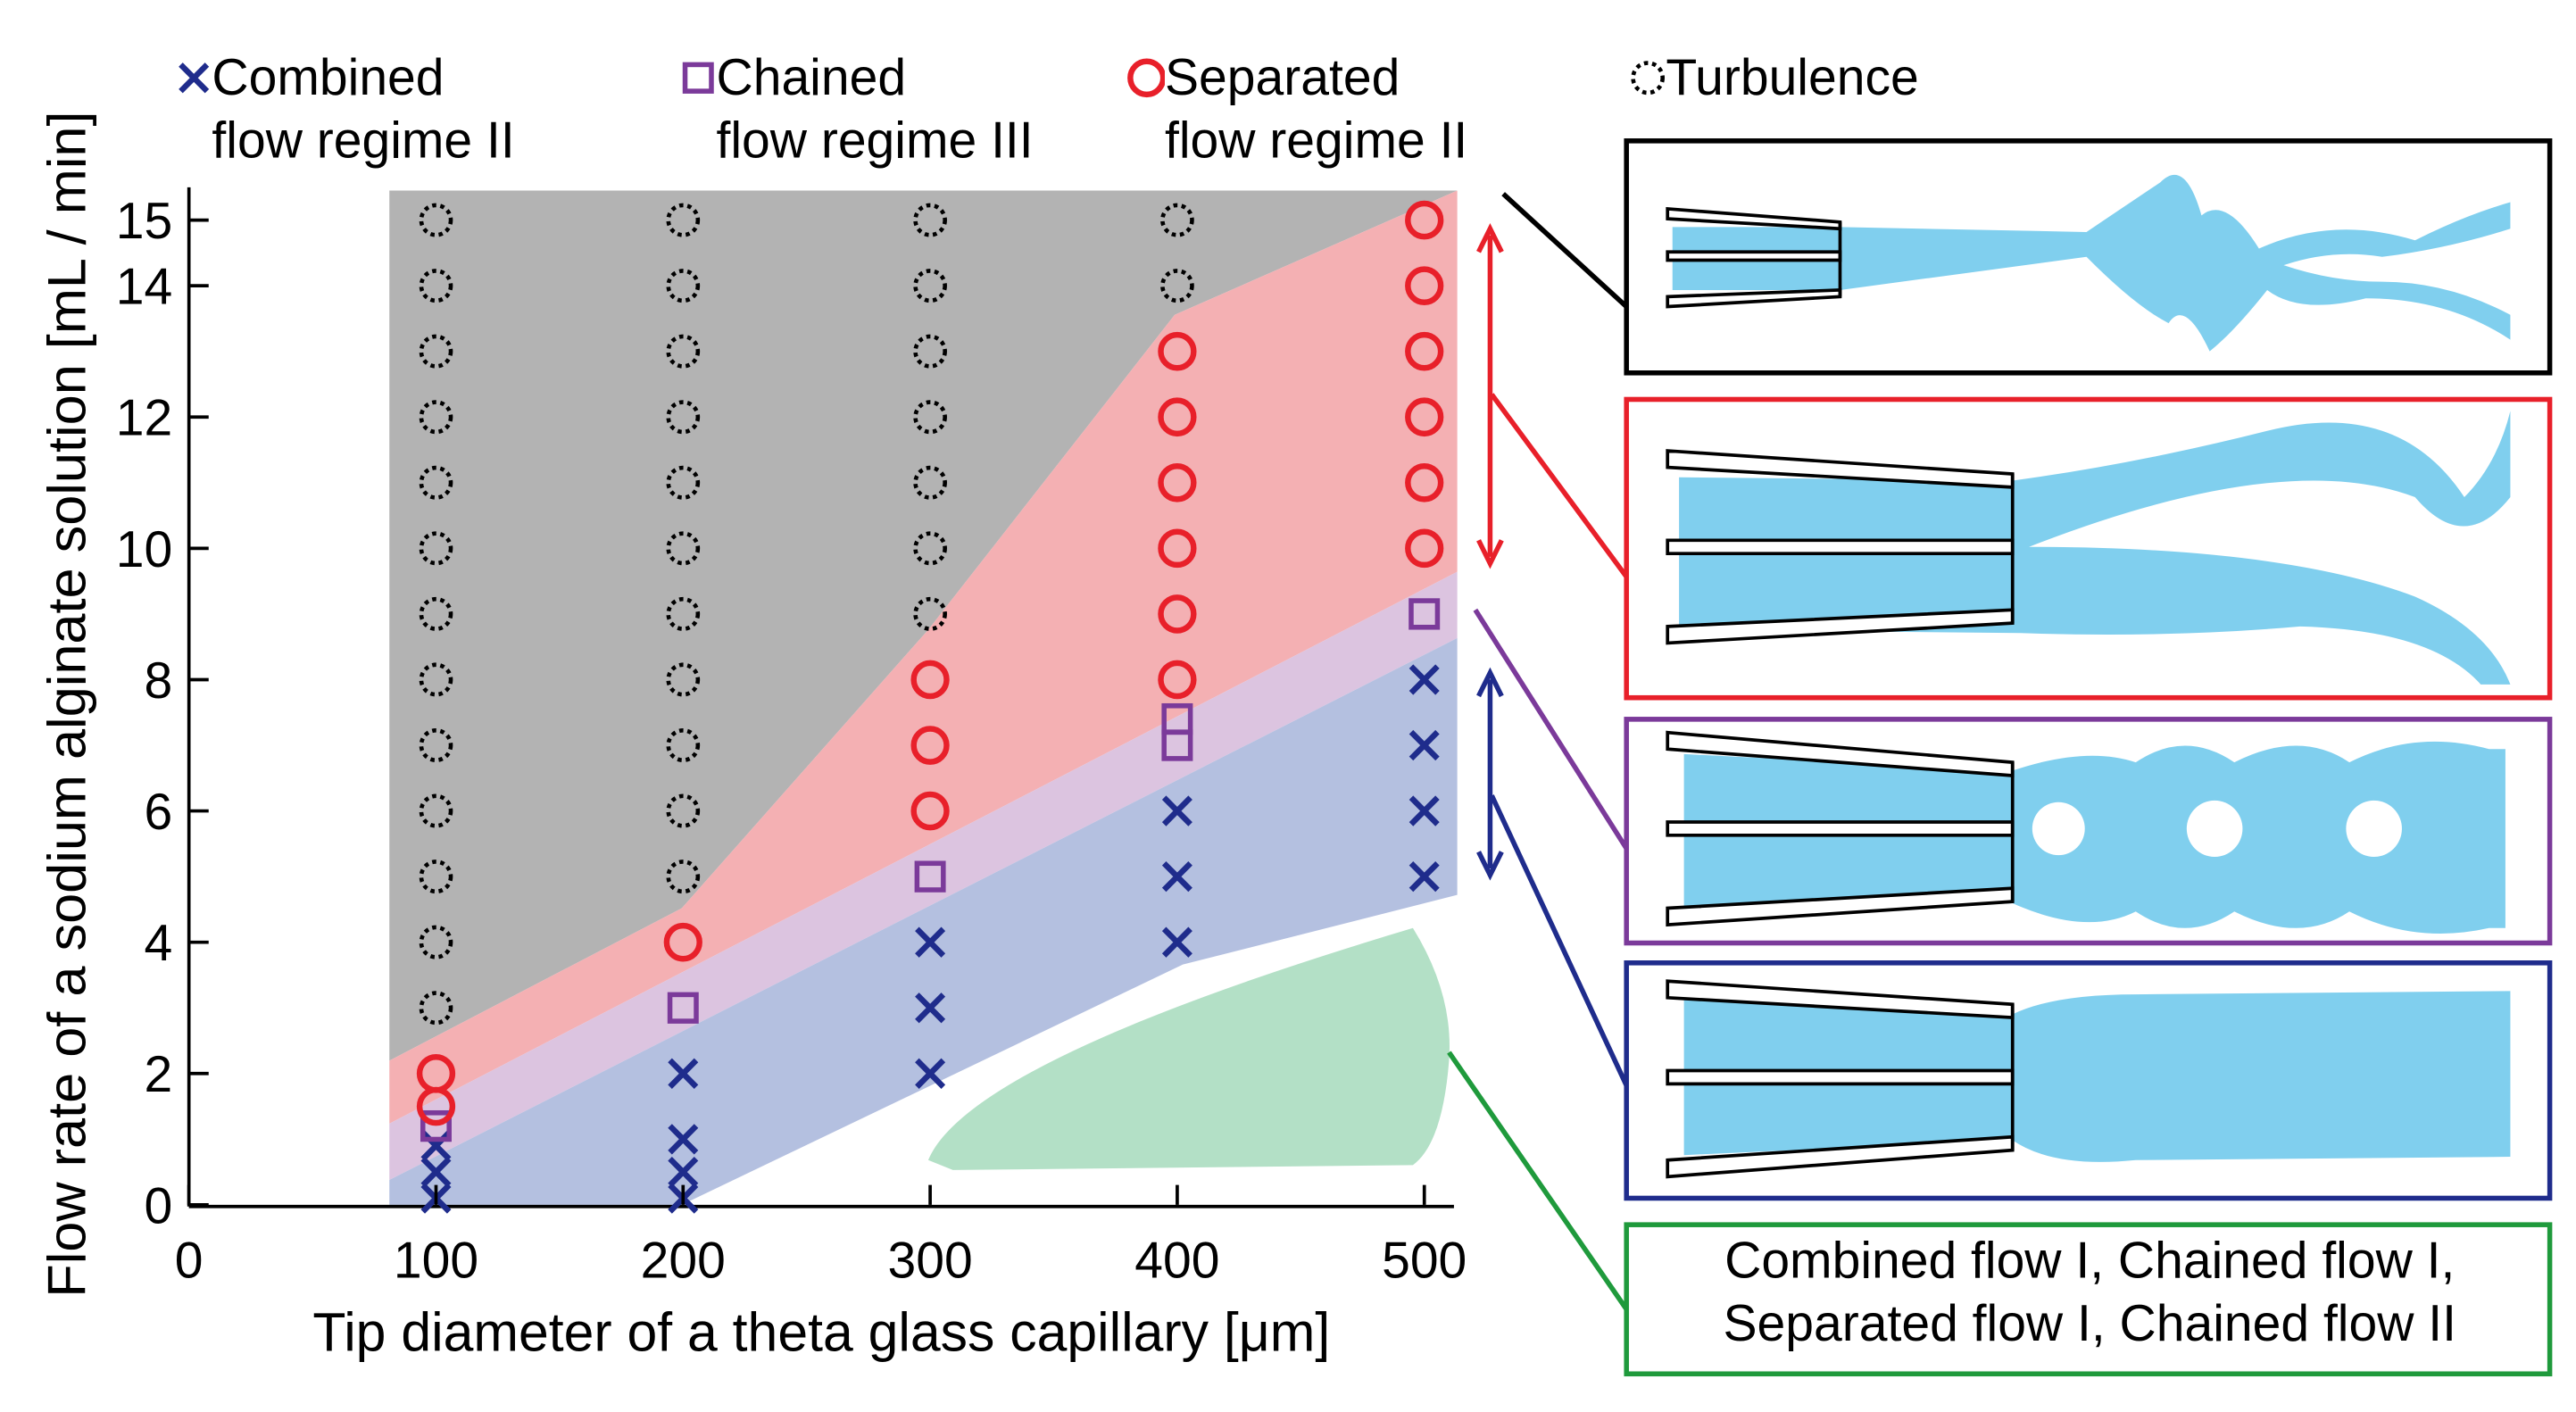 Image resolution: width=2576 pixels, height=1412 pixels. What do you see at coordinates (1490, 774) in the screenshot?
I see `arrow-head` at bounding box center [1490, 774].